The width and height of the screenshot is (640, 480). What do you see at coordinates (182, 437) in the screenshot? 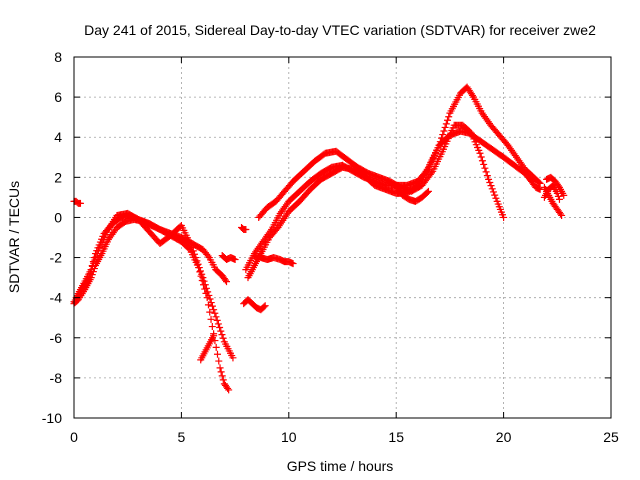
I see `x-tick-label: 5` at bounding box center [182, 437].